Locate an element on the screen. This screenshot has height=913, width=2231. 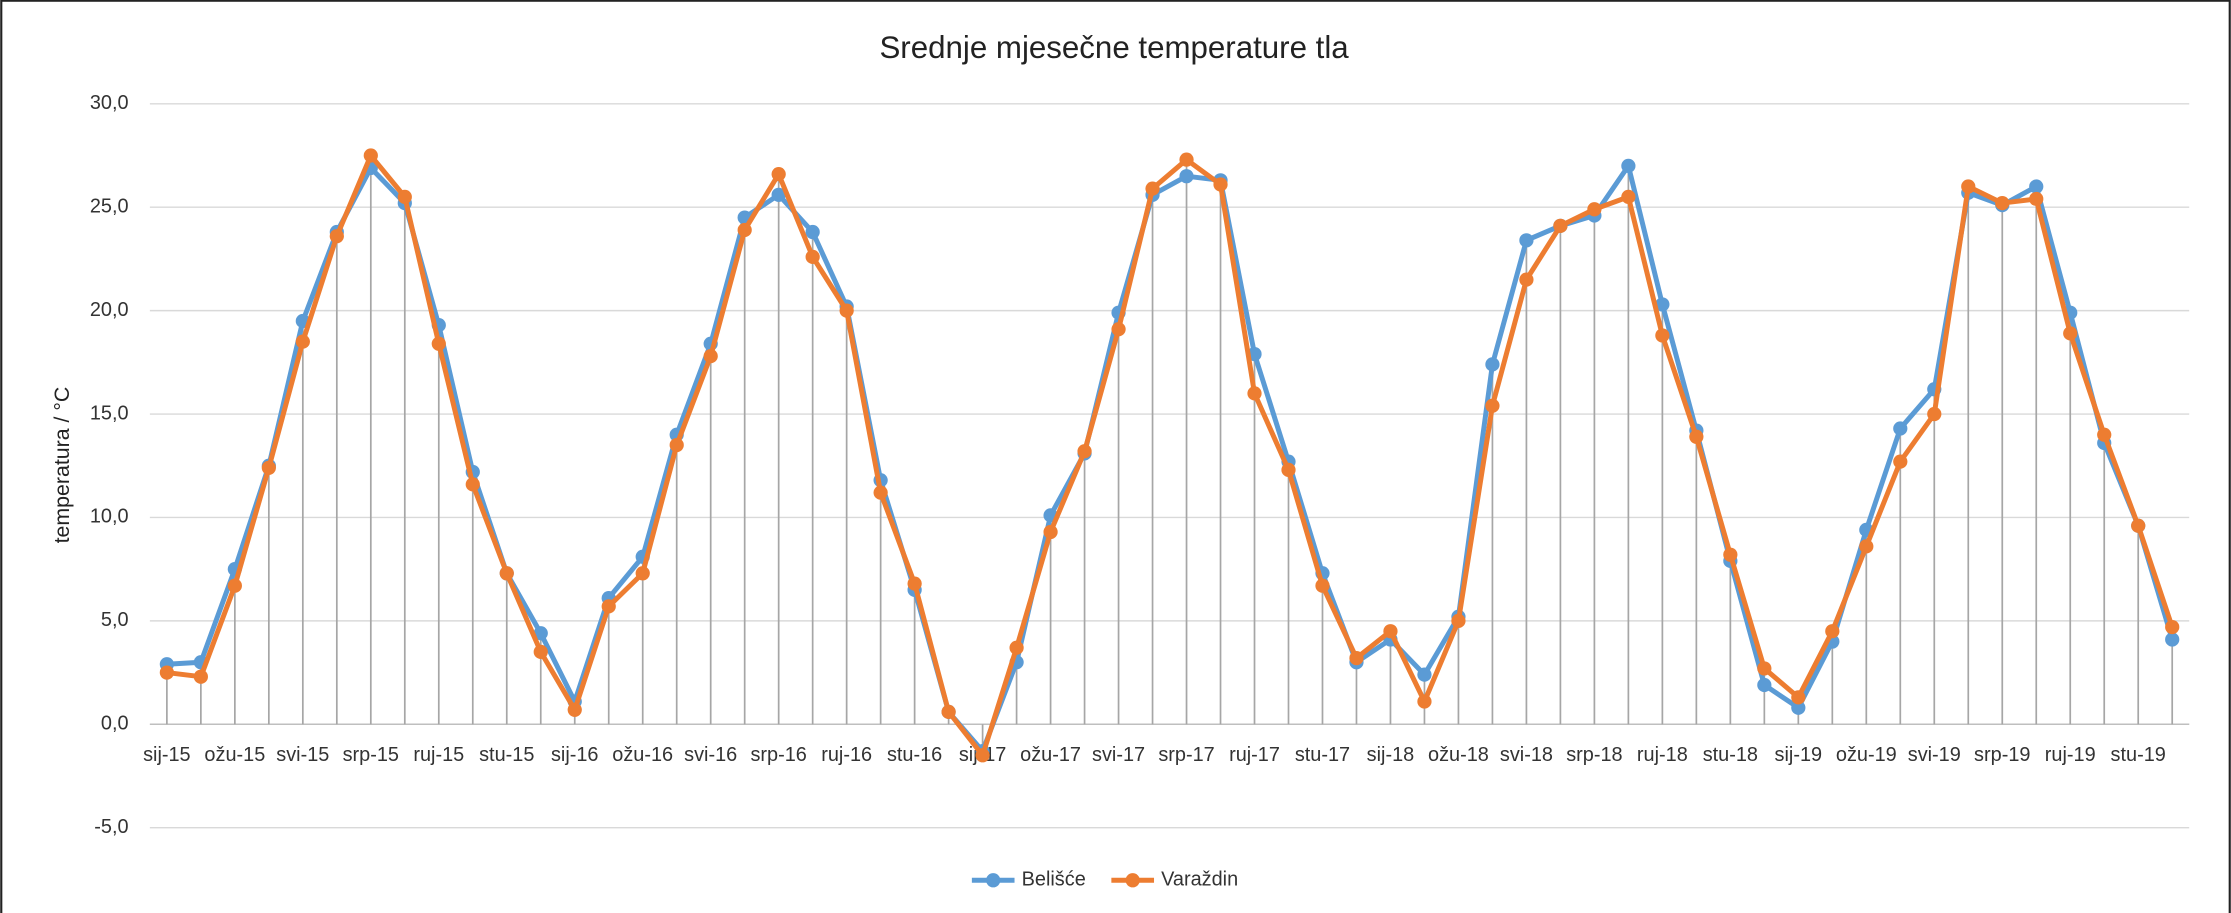
x-tick-label: stu-17 is located at coordinates (1322, 755).